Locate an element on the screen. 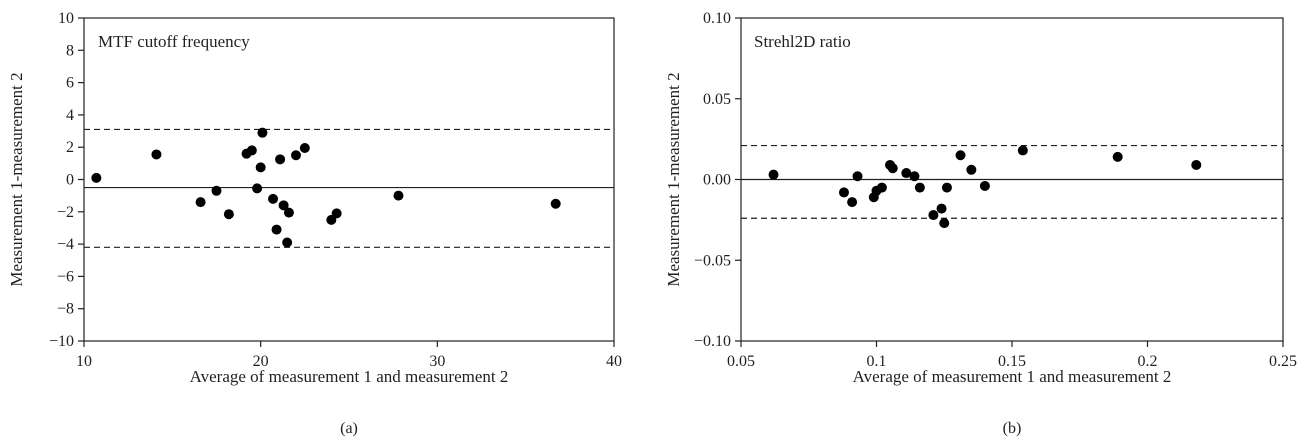 The image size is (1312, 441). panel-b-x-tick-label: 0.15 is located at coordinates (1012, 361).